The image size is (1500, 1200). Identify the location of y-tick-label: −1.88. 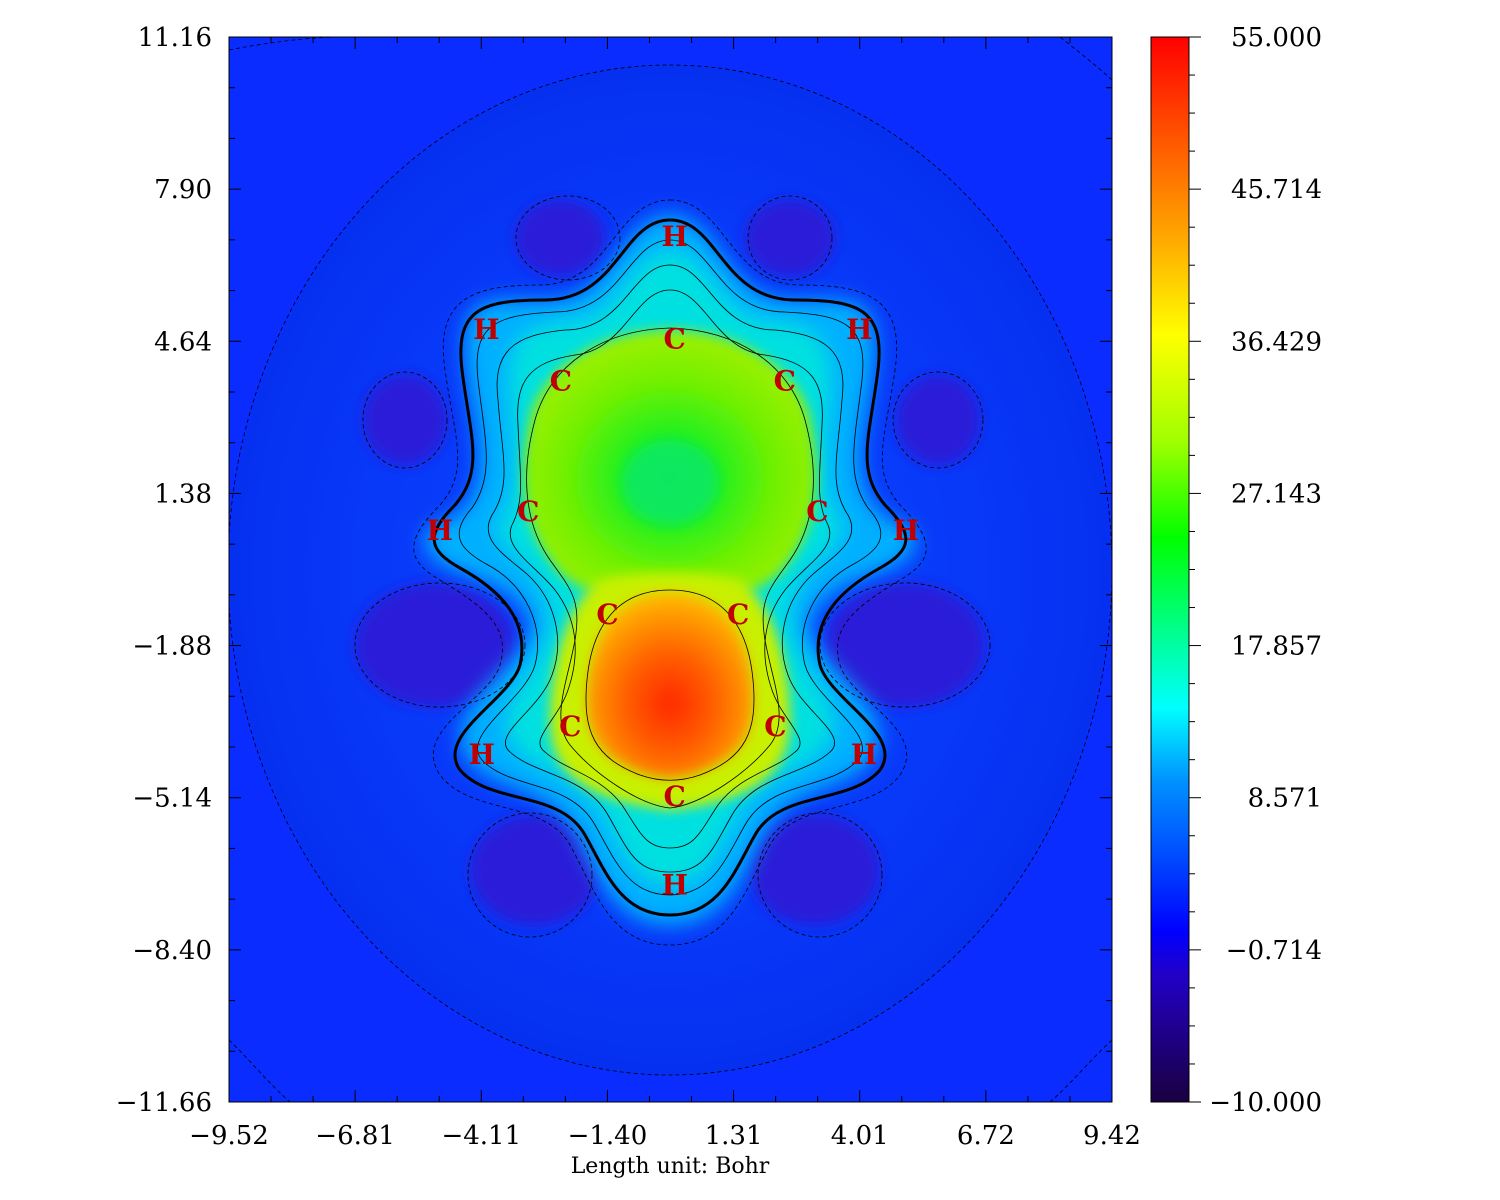
(172, 647).